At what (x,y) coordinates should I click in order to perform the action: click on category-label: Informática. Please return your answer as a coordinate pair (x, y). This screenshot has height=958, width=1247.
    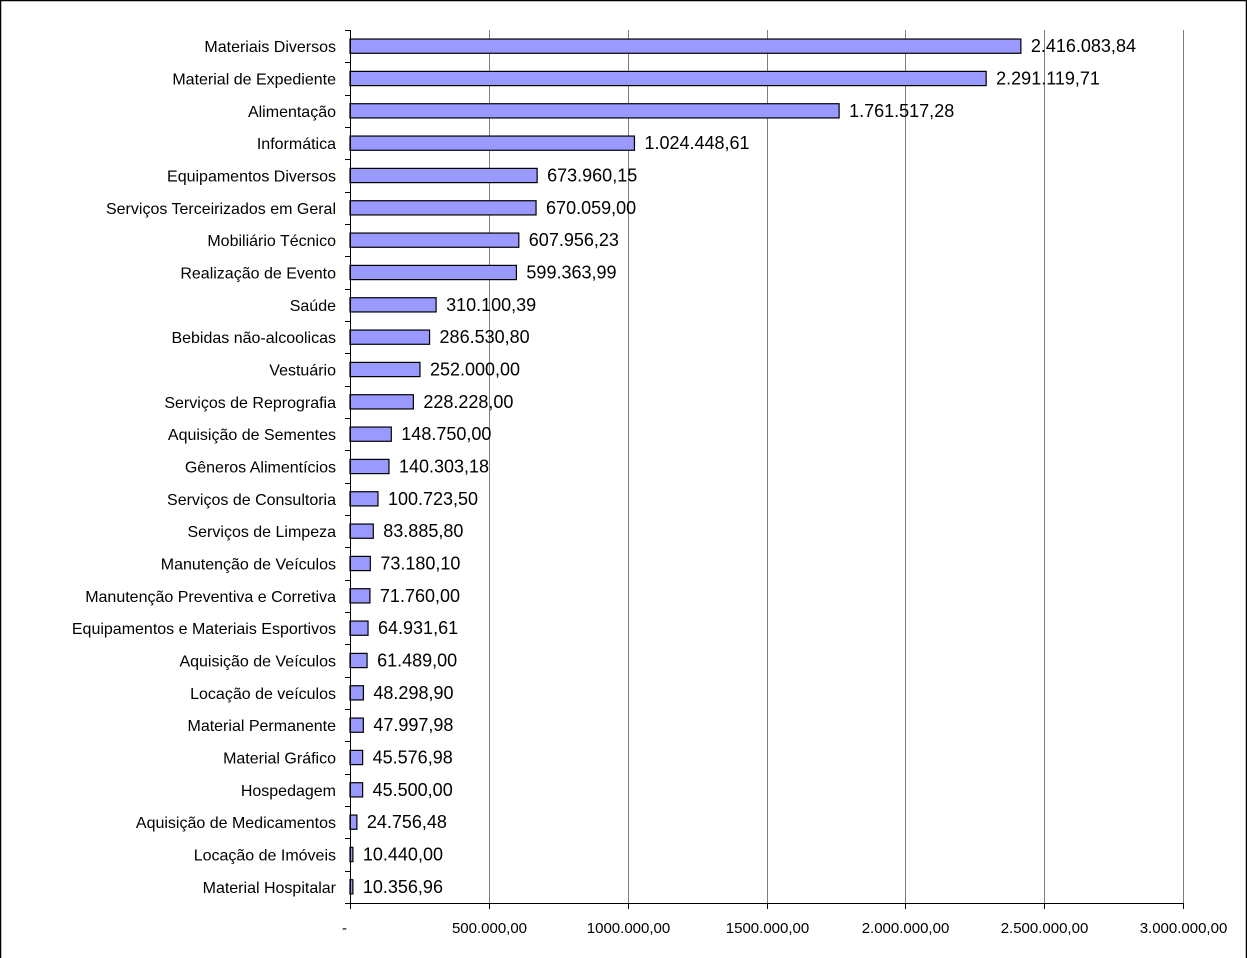
    Looking at the image, I should click on (296, 144).